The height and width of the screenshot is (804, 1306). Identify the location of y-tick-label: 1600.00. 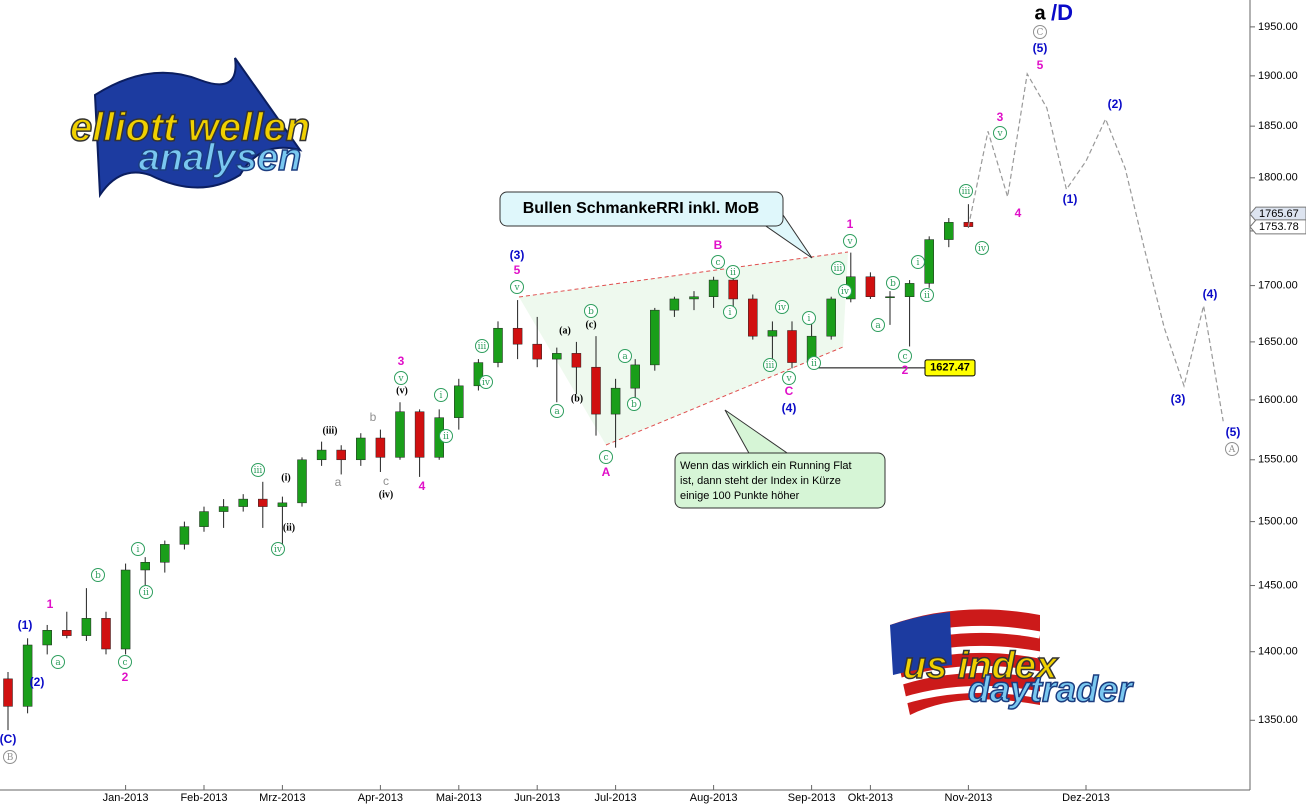
(1278, 400).